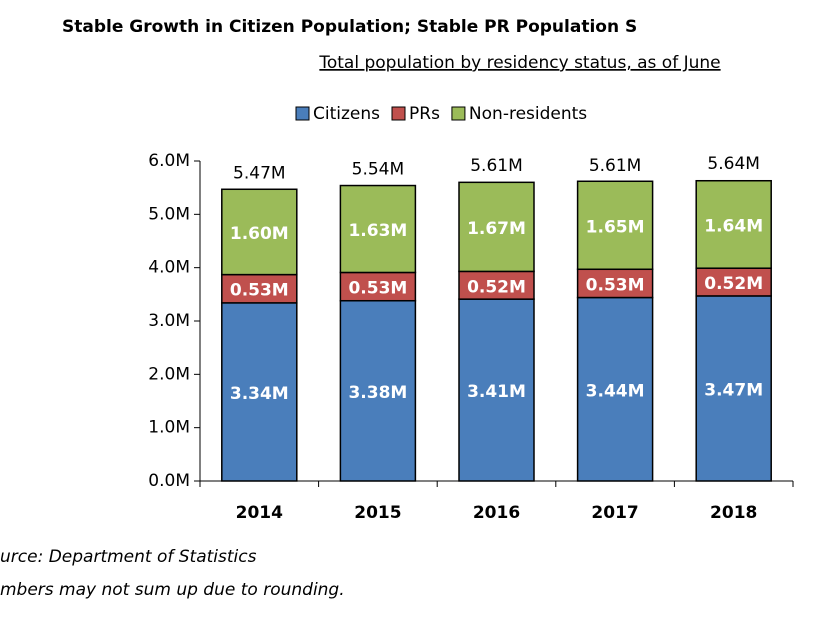 The image size is (830, 622). What do you see at coordinates (378, 170) in the screenshot?
I see `total-label: 5.54M` at bounding box center [378, 170].